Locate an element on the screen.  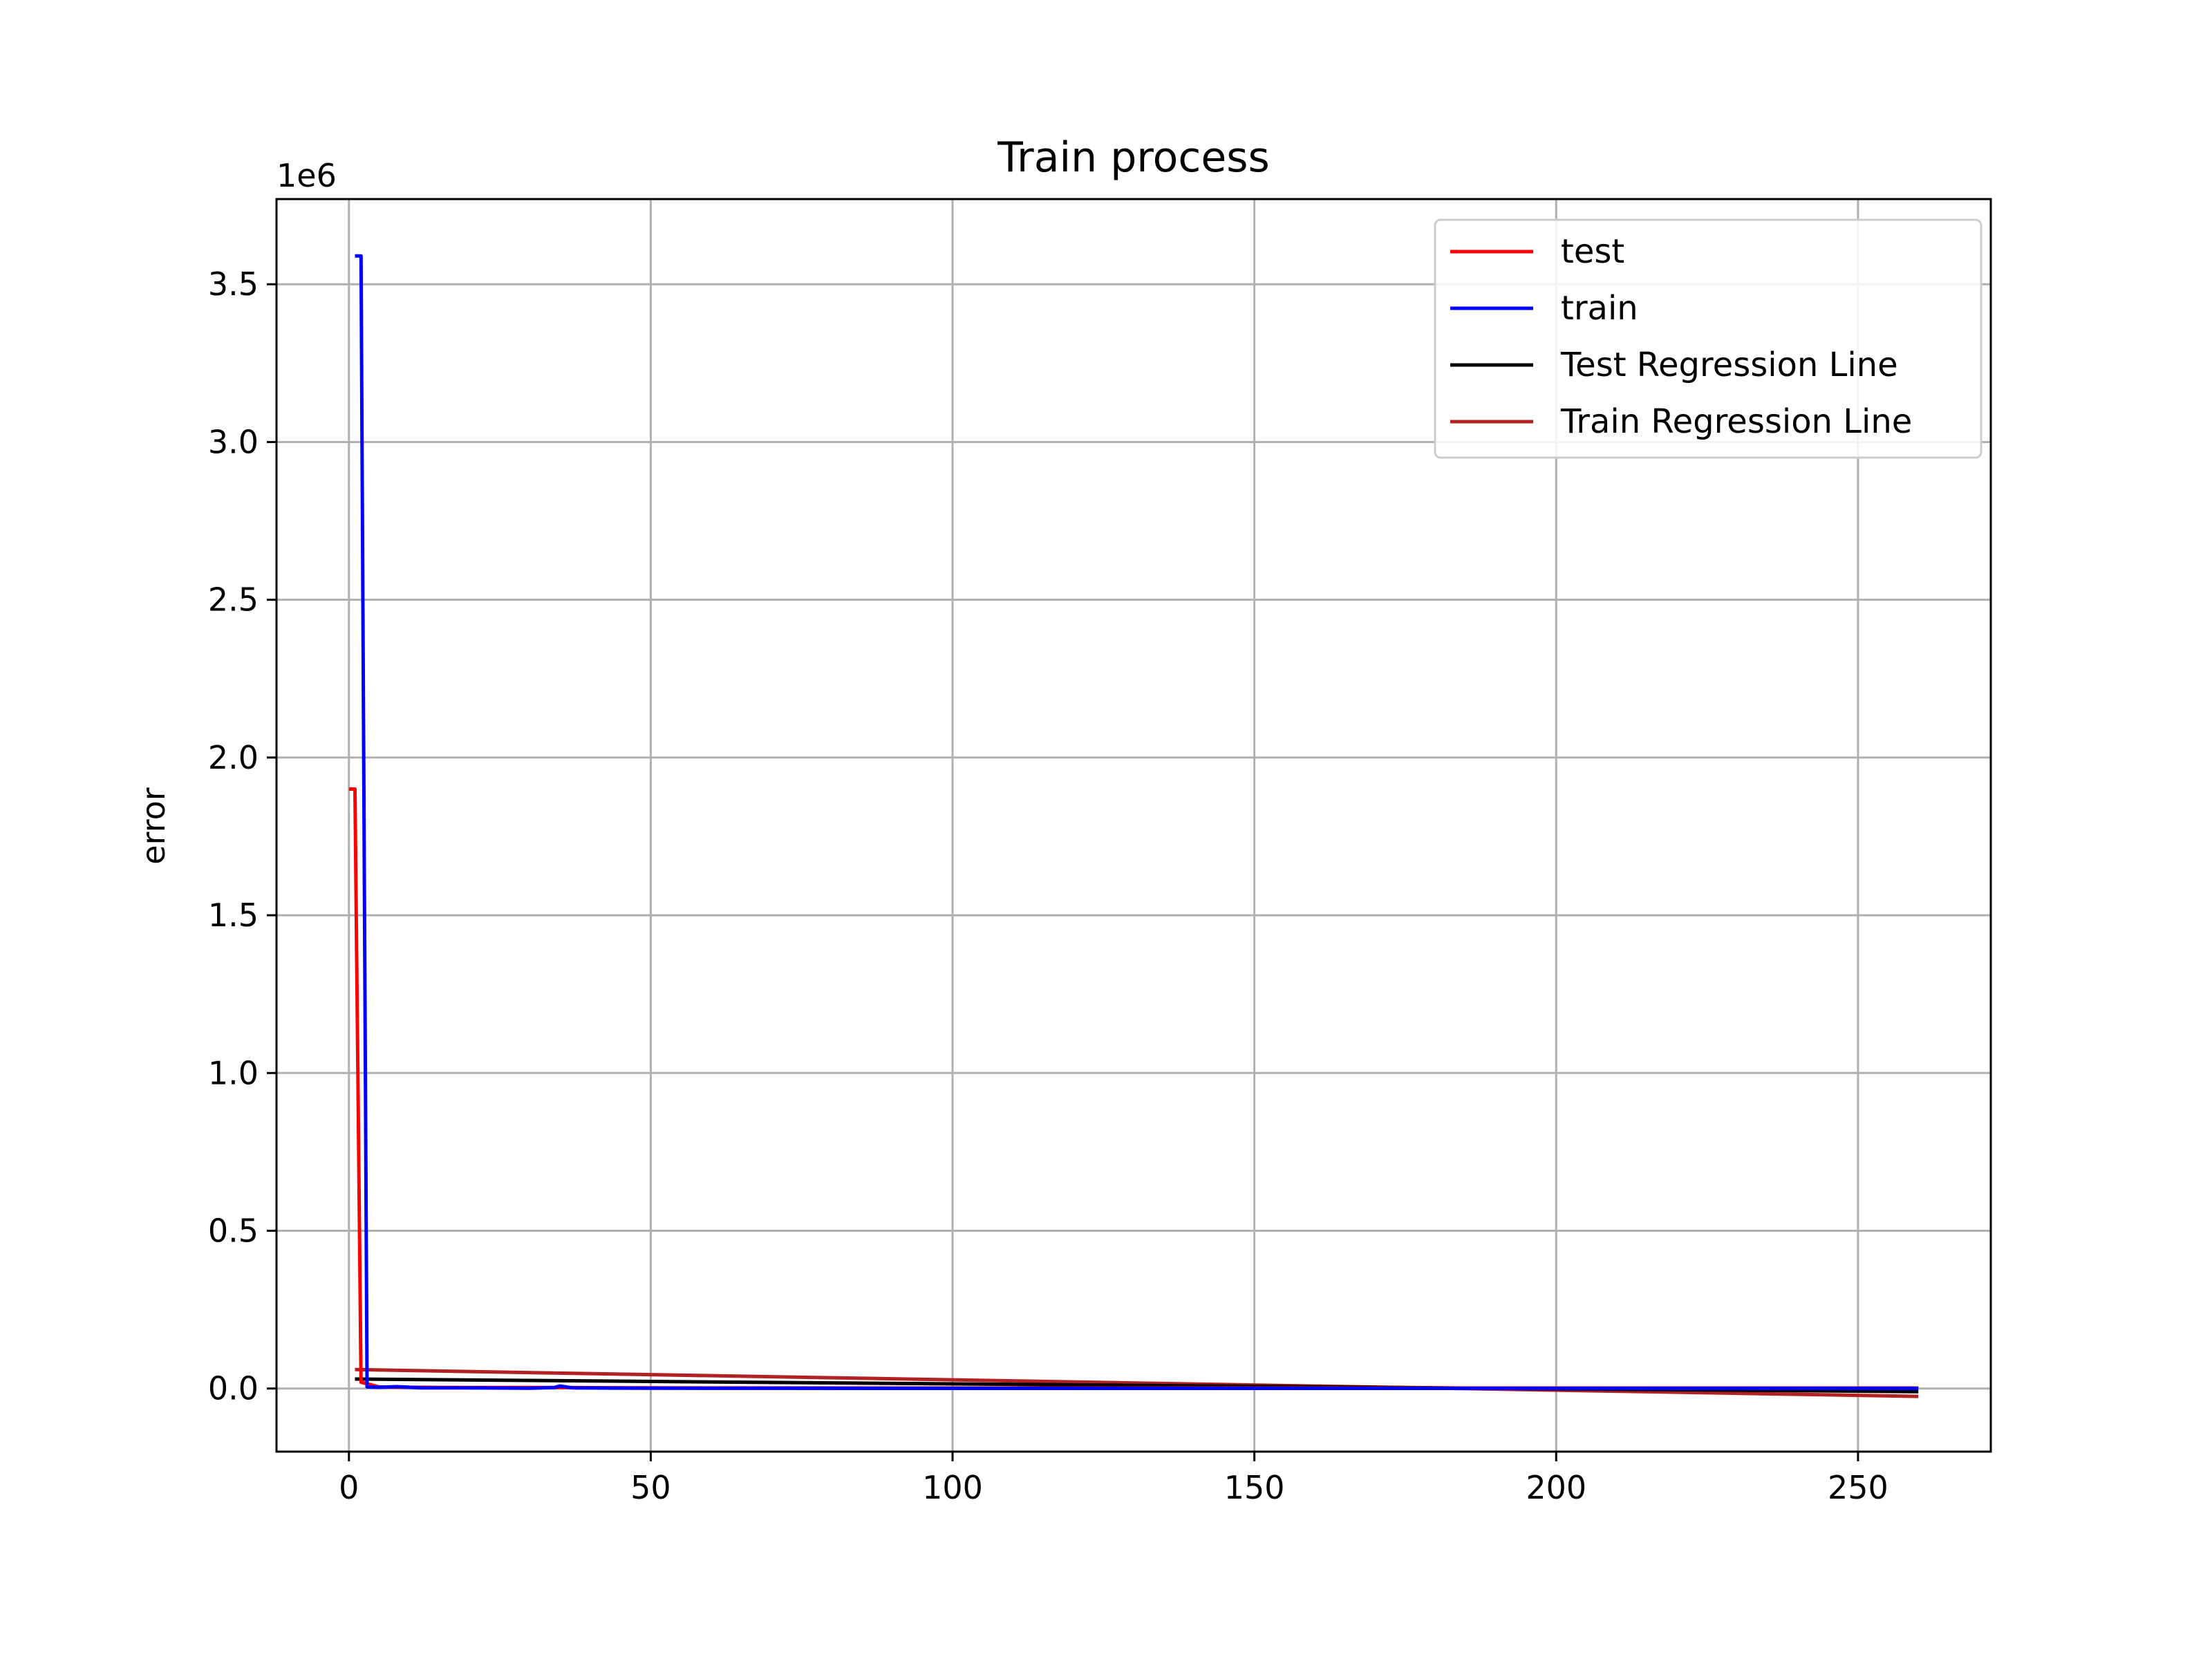
y-axis: 0.0 0.5 1.0 1.5 2.0 2.5 3.0 3.5 is located at coordinates (242, 836).